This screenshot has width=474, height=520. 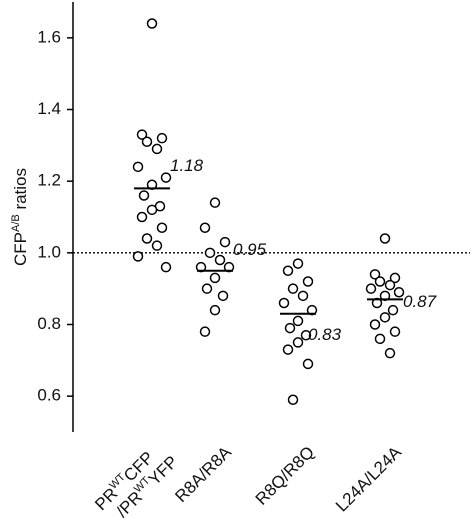 I want to click on mean-label: 0.87, so click(x=420, y=301).